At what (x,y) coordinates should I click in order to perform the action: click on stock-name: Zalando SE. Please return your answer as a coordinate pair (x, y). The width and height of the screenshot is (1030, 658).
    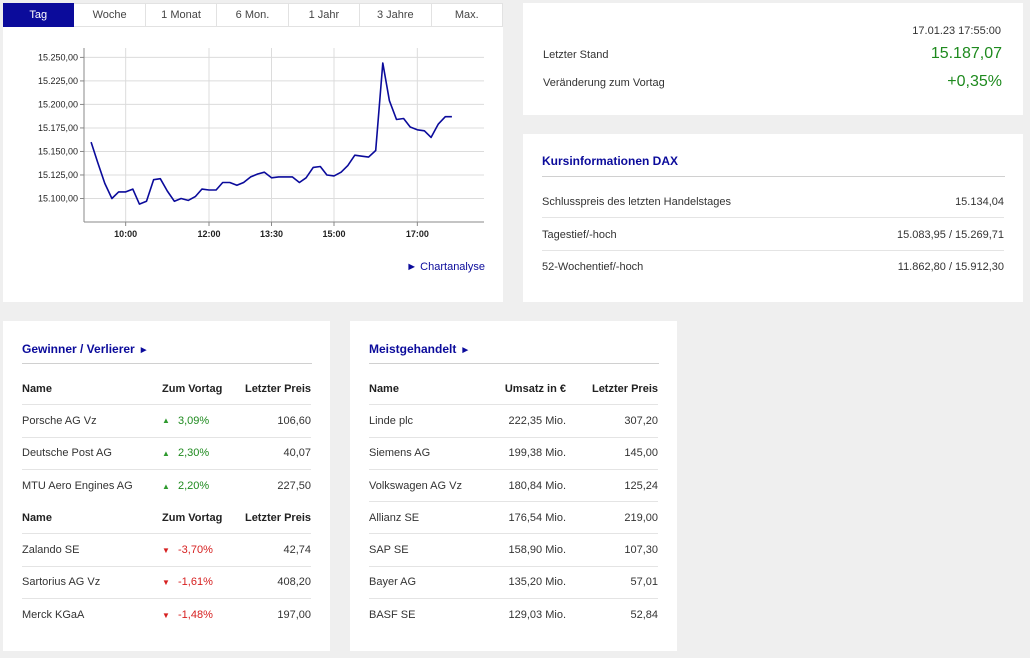
    Looking at the image, I should click on (51, 550).